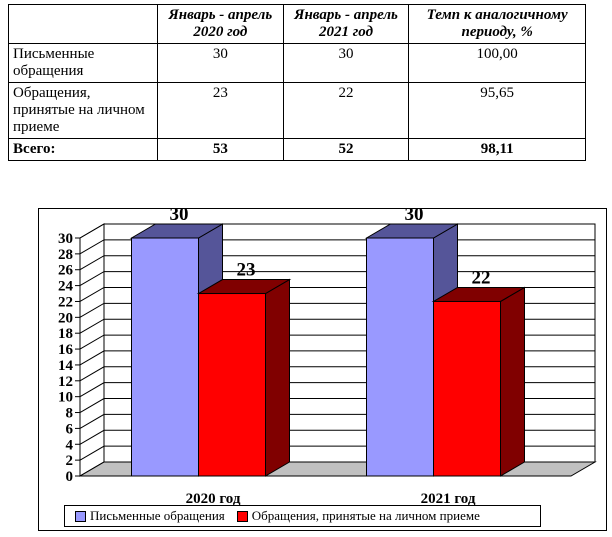  I want to click on legend-item: Обращения, принятые на личном приеме, so click(358, 516).